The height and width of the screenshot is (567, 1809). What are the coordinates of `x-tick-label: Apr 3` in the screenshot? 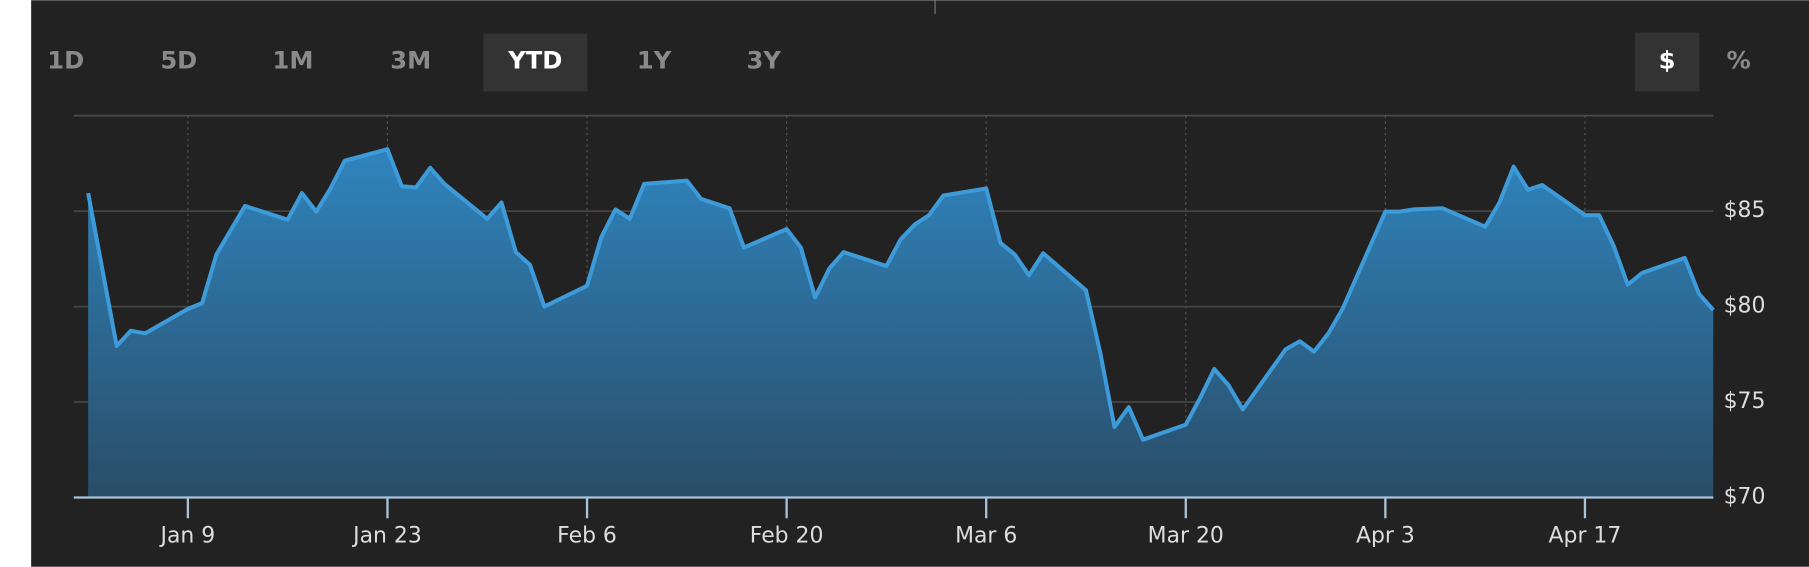 It's located at (1385, 536).